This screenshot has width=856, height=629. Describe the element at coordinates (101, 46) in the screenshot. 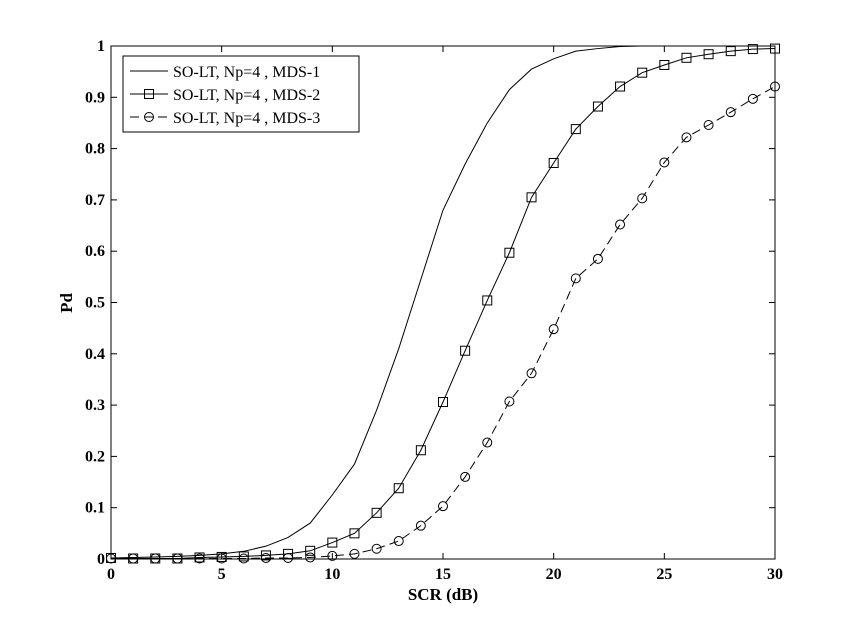

I see `y-tick-label: 1` at that location.